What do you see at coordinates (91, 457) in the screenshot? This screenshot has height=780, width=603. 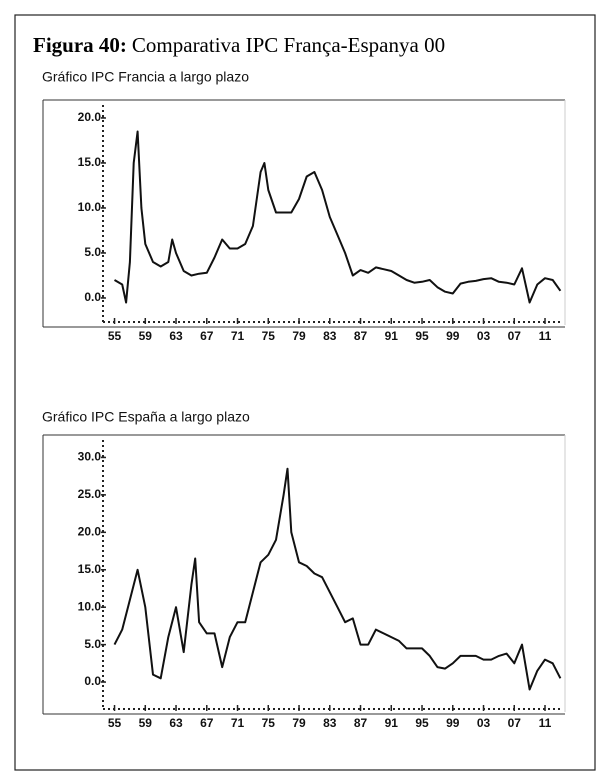 I see `y-tick-label: 30.0-` at bounding box center [91, 457].